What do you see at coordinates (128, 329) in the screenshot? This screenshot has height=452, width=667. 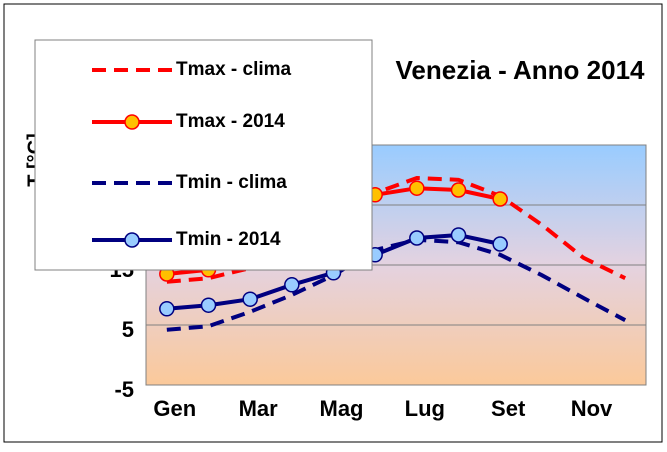 I see `y-tick-label: 5` at bounding box center [128, 329].